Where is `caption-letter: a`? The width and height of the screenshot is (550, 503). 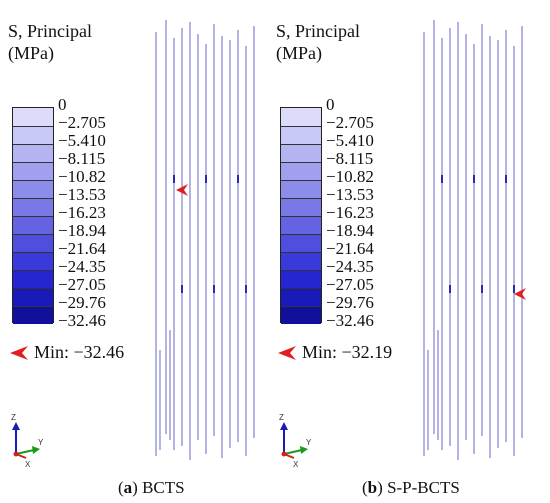
caption-letter: a is located at coordinates (128, 487).